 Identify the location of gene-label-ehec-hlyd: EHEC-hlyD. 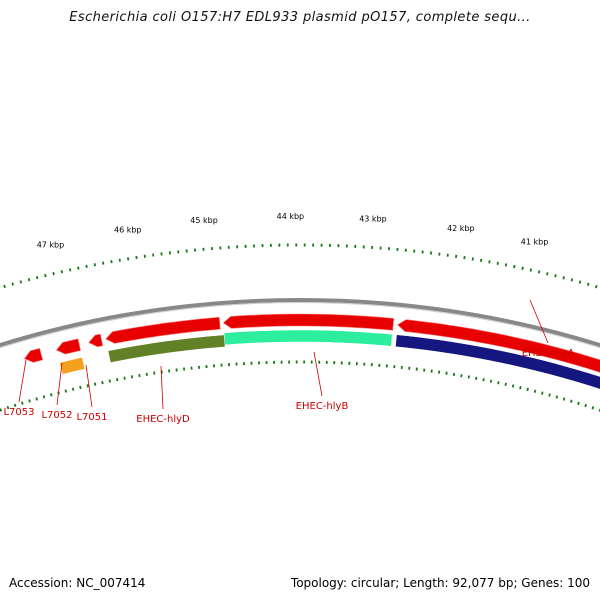
(163, 419).